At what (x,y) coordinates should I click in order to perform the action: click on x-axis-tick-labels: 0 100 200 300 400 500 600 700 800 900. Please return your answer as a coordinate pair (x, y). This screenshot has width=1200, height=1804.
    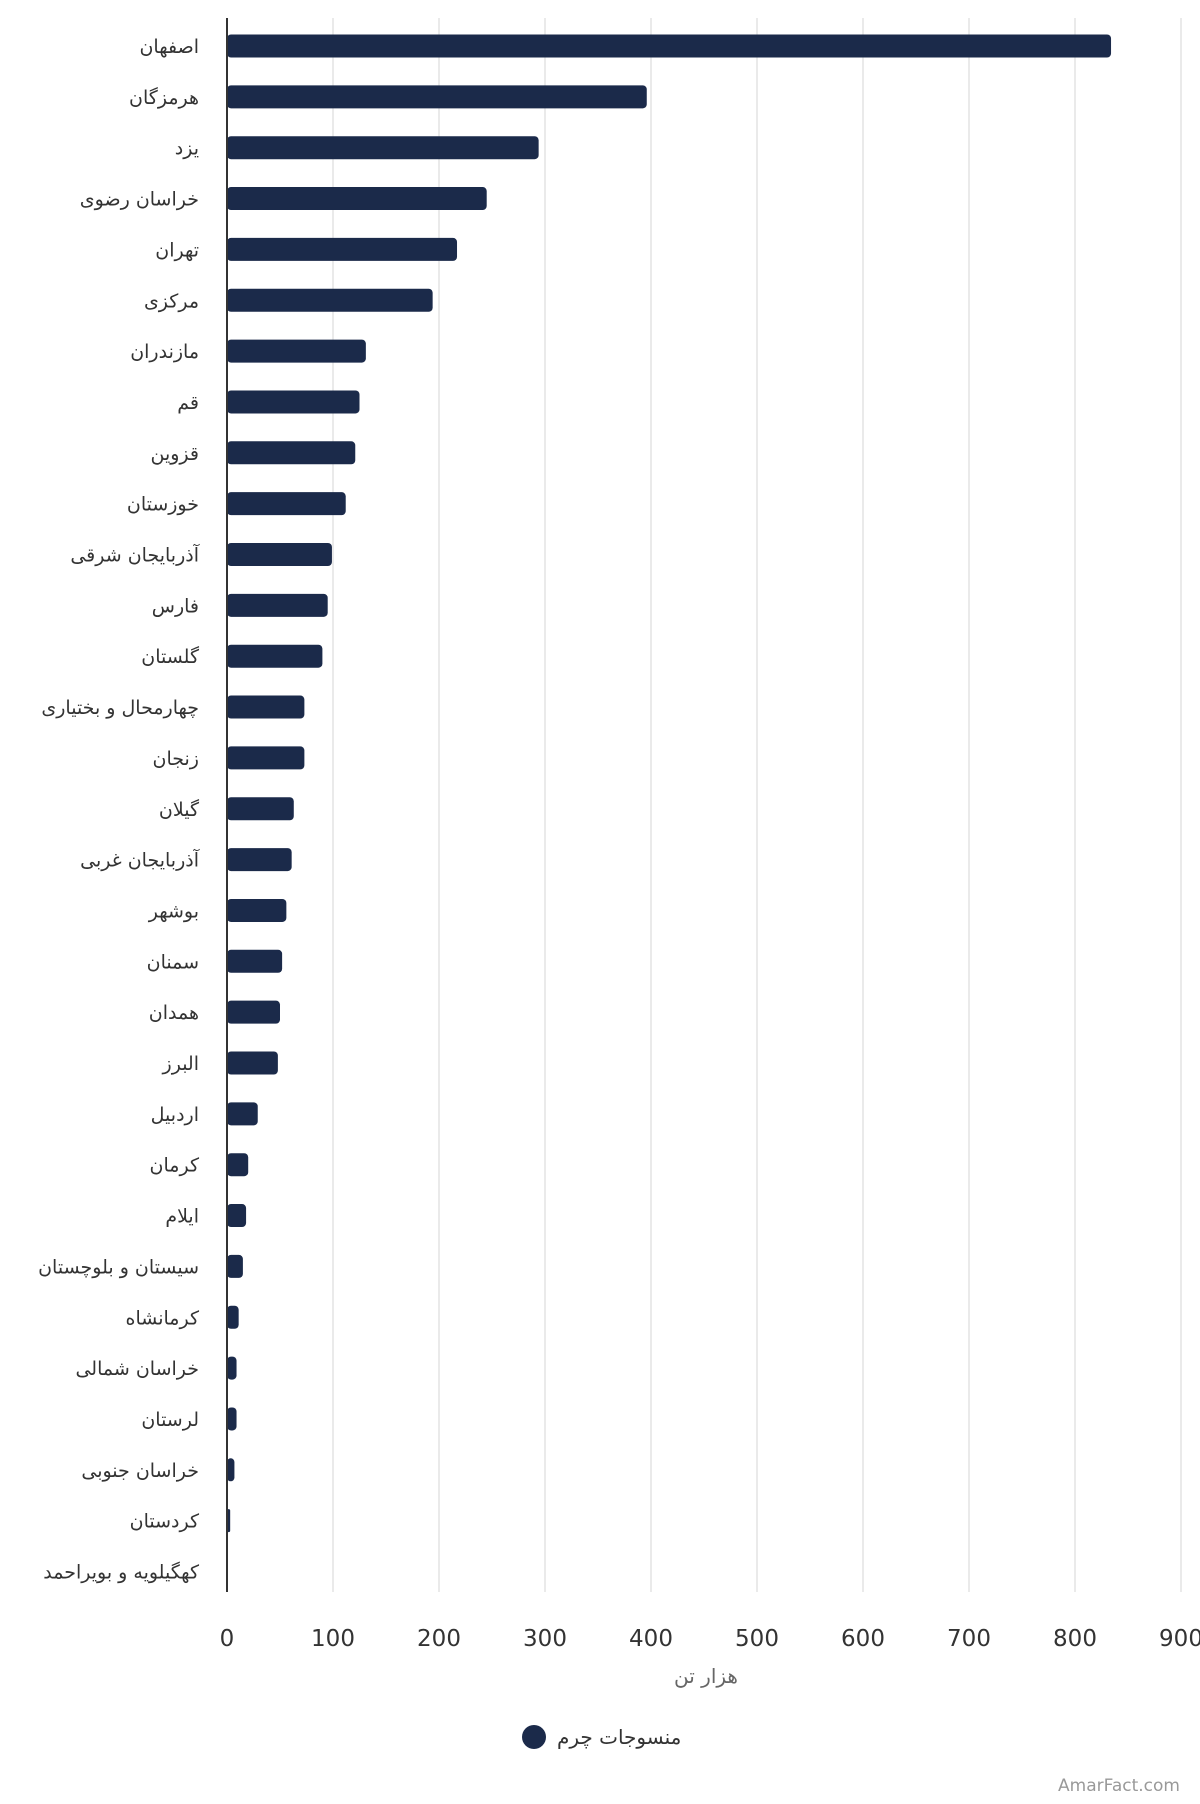
    Looking at the image, I should click on (710, 1639).